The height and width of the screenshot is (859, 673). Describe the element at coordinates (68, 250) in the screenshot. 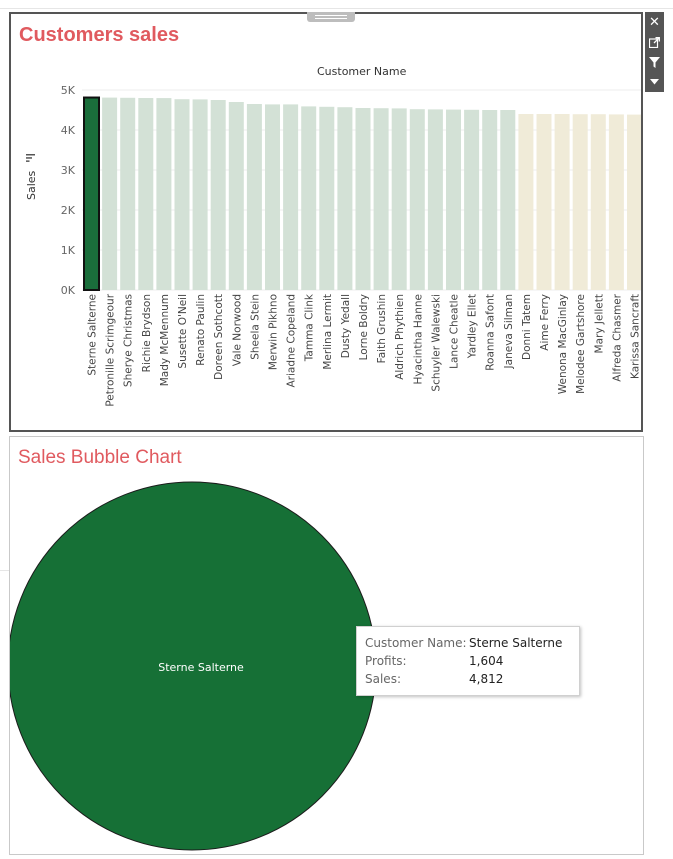

I see `y-tick-label: 1K` at that location.